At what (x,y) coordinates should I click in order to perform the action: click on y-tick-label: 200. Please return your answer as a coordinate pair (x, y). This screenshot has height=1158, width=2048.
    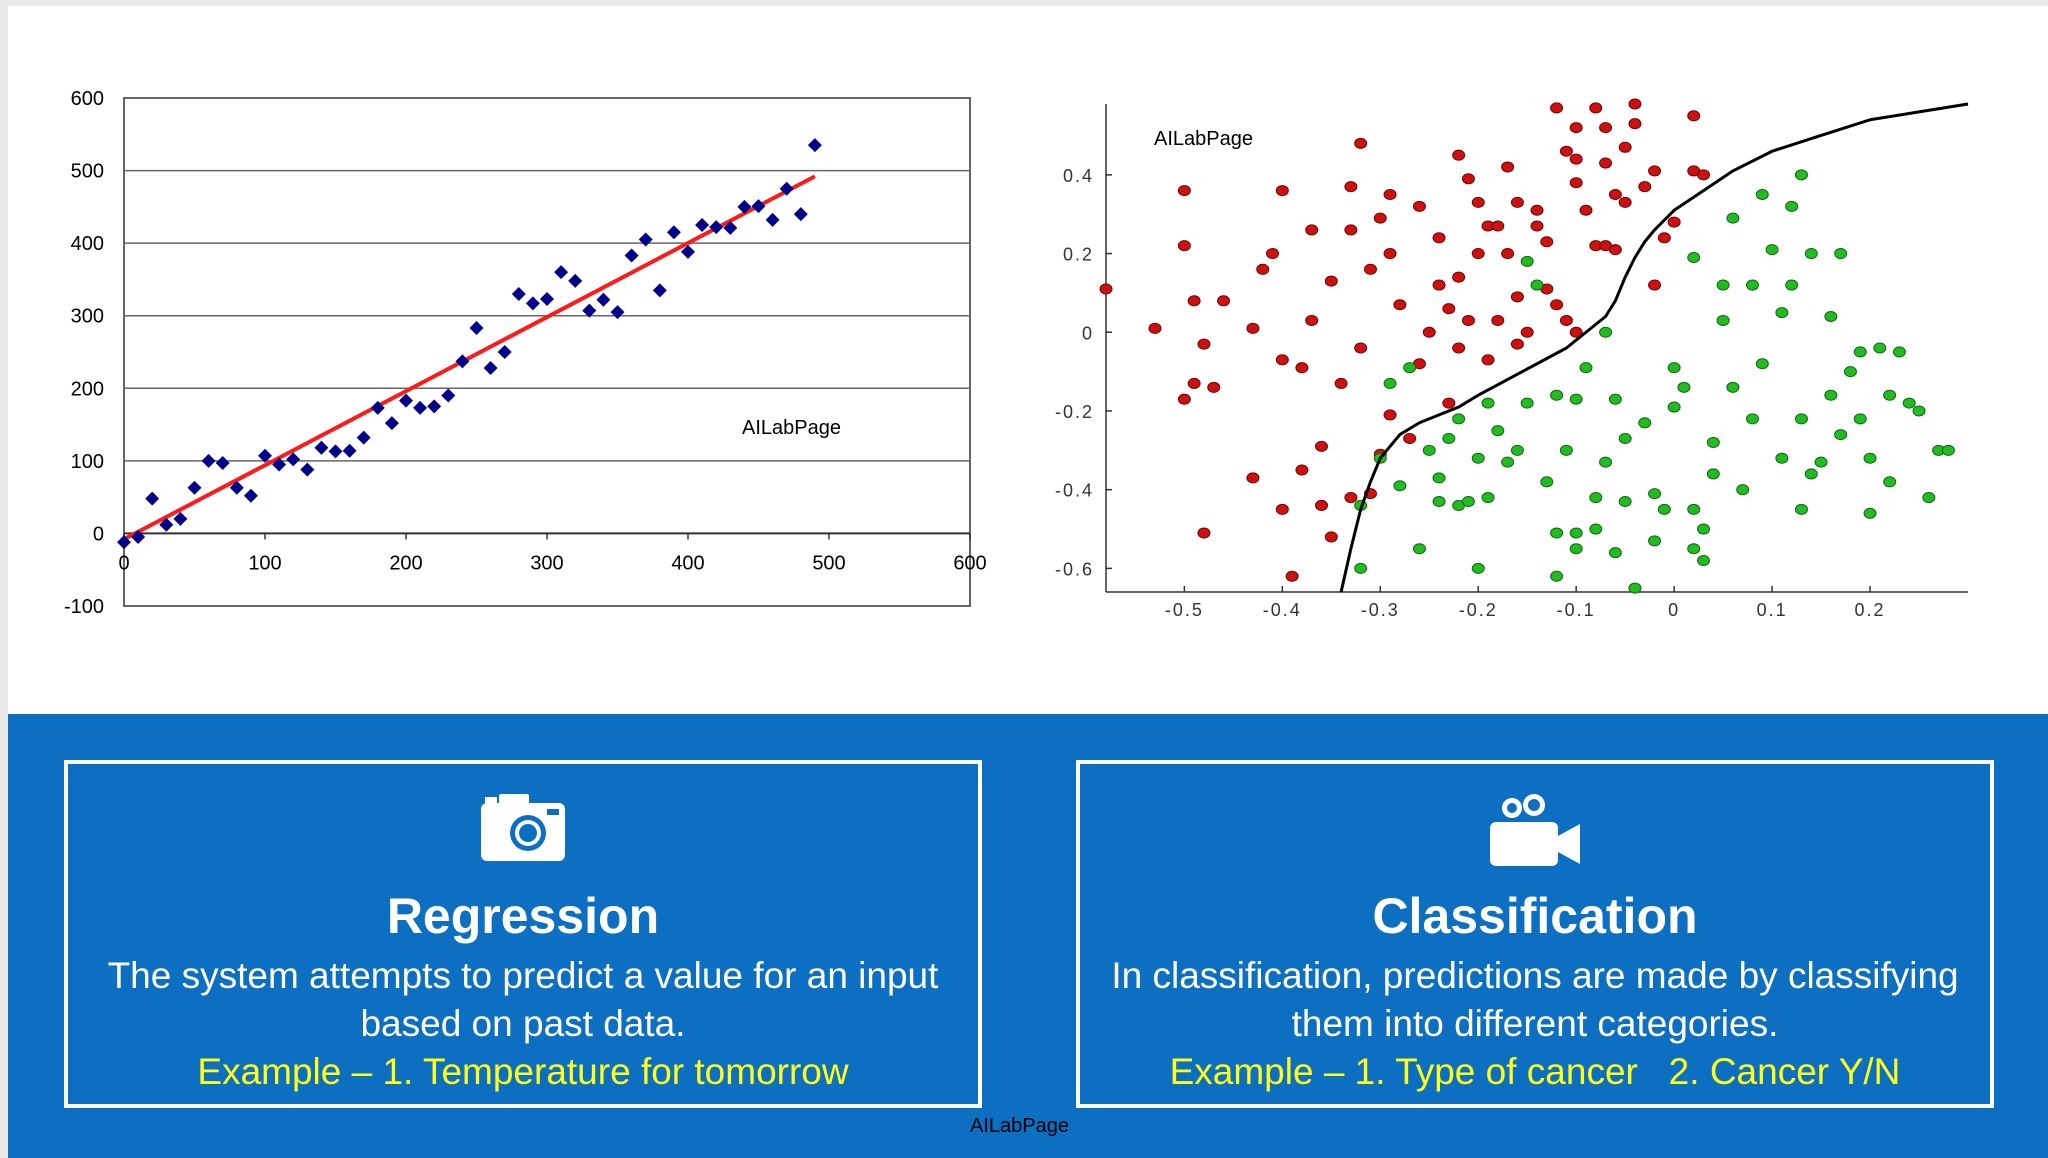
    Looking at the image, I should click on (87, 389).